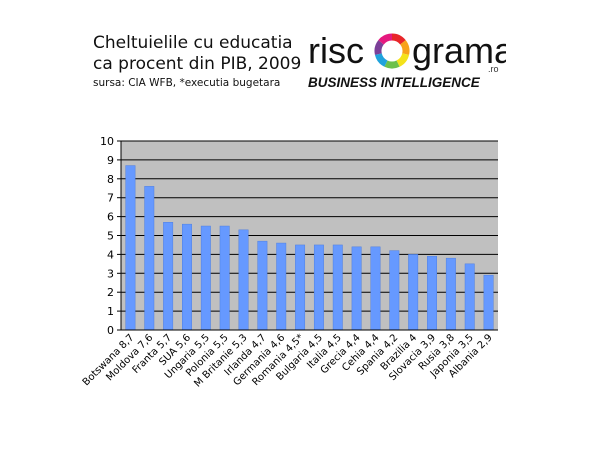 The image size is (600, 450). Describe the element at coordinates (336, 50) in the screenshot. I see `logo-brand-left: risc` at that location.